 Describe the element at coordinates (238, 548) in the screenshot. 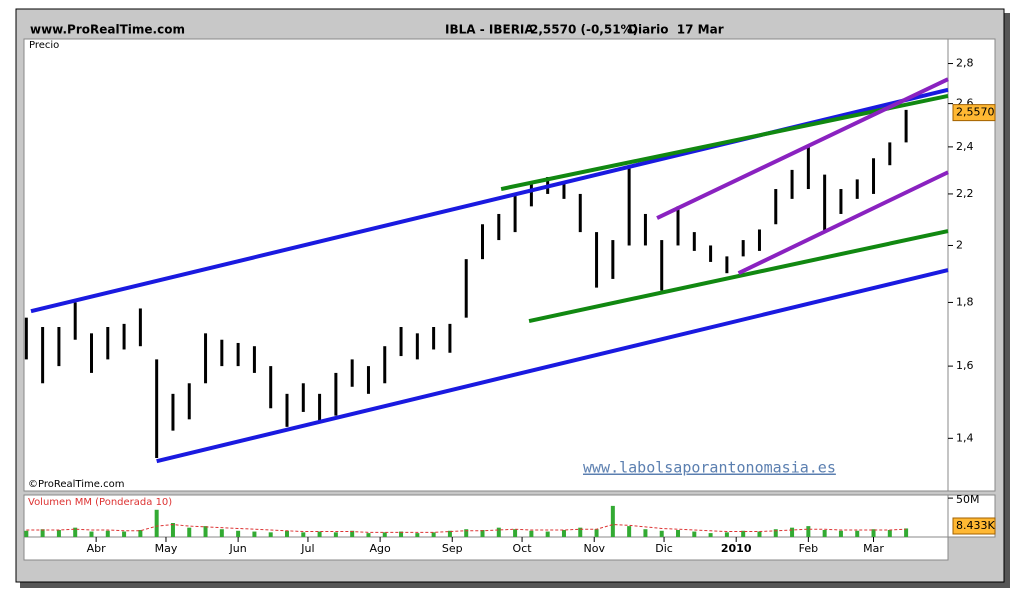

I see `x-tick-label: Jun` at that location.